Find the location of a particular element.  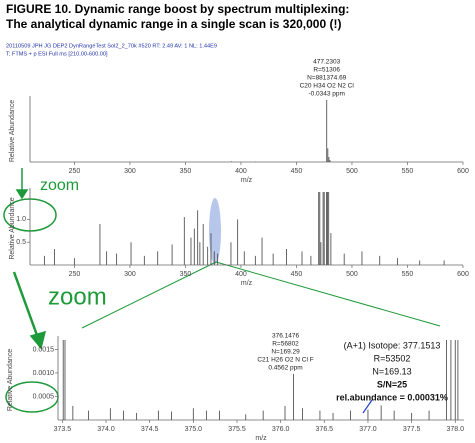

x-tick-label: 375.5 is located at coordinates (237, 429).